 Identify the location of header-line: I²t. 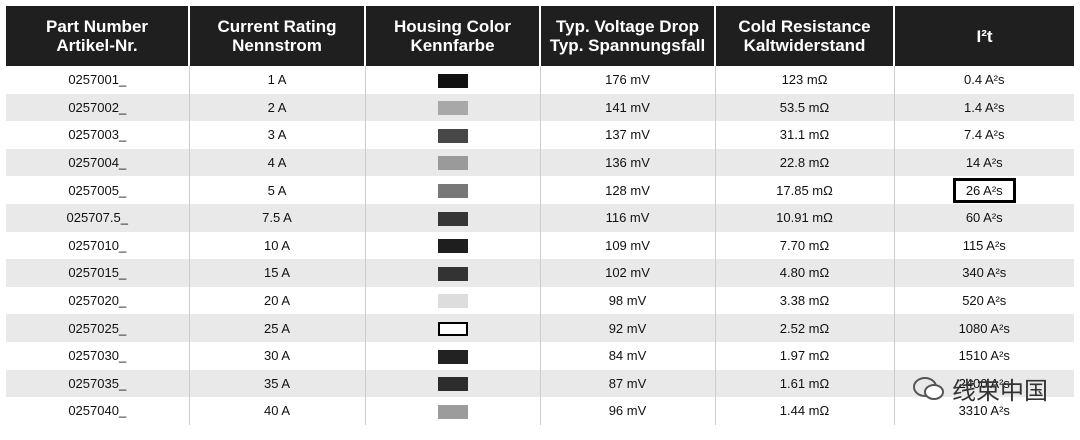
(984, 36).